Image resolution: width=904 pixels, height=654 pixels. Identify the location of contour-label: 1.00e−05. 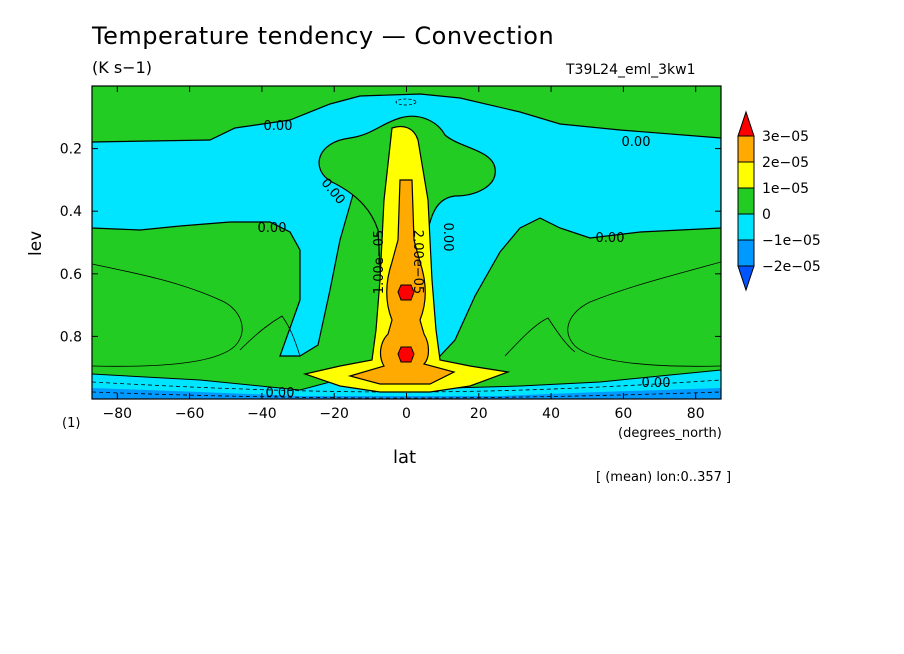
(379, 262).